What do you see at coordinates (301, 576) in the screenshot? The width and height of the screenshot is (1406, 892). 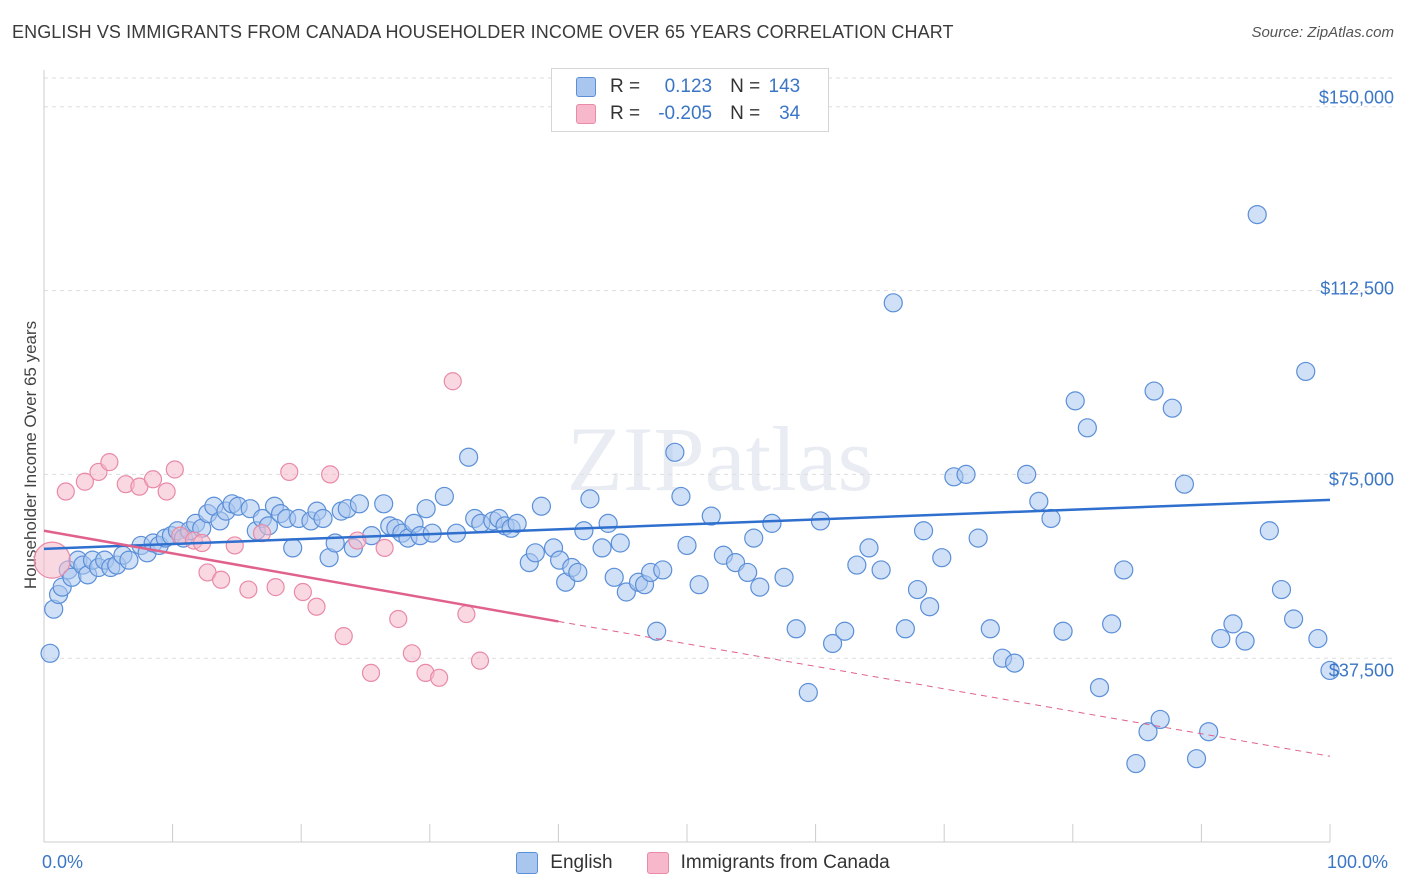 I see `canada-trend-line` at bounding box center [301, 576].